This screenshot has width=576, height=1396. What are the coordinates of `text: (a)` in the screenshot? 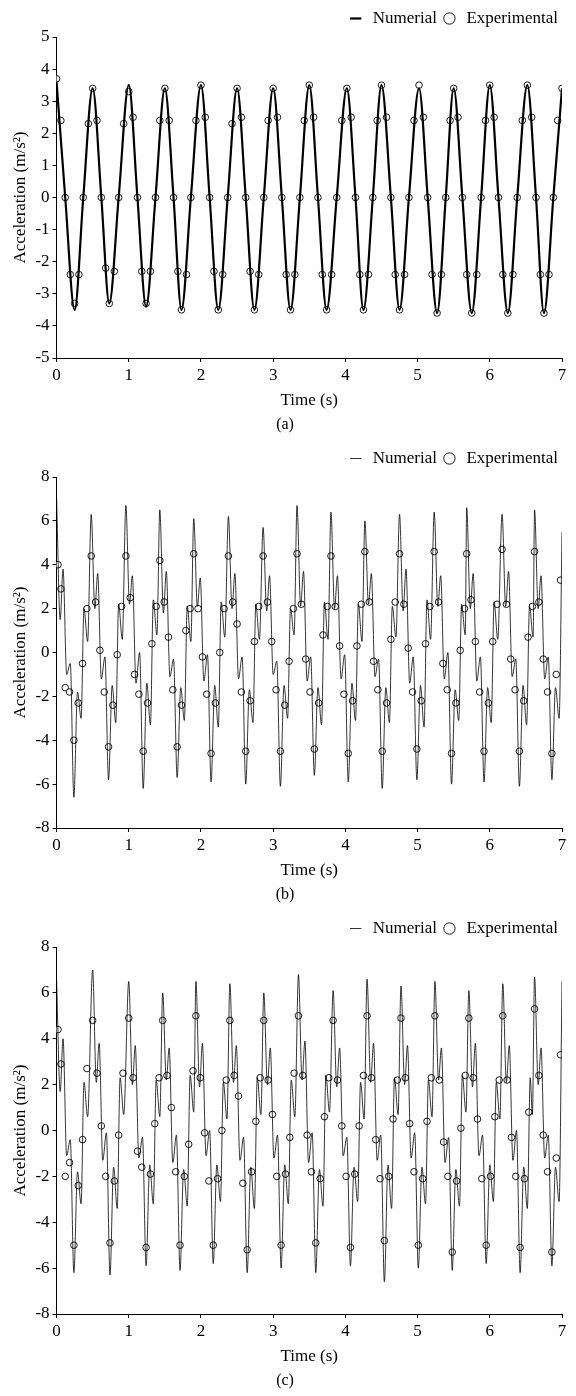 It's located at (285, 423).